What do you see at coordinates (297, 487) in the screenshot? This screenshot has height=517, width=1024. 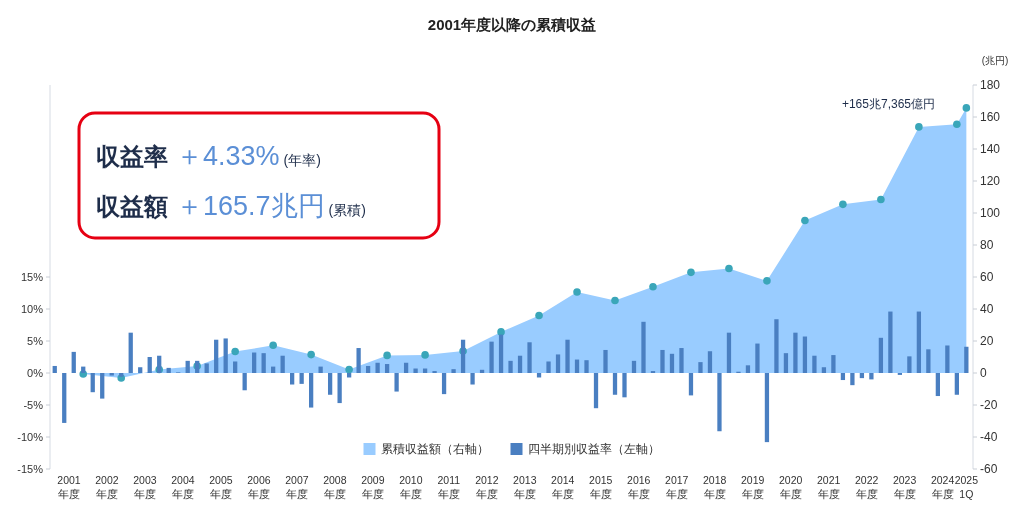 I see `x-tick-label: 2007 年度` at bounding box center [297, 487].